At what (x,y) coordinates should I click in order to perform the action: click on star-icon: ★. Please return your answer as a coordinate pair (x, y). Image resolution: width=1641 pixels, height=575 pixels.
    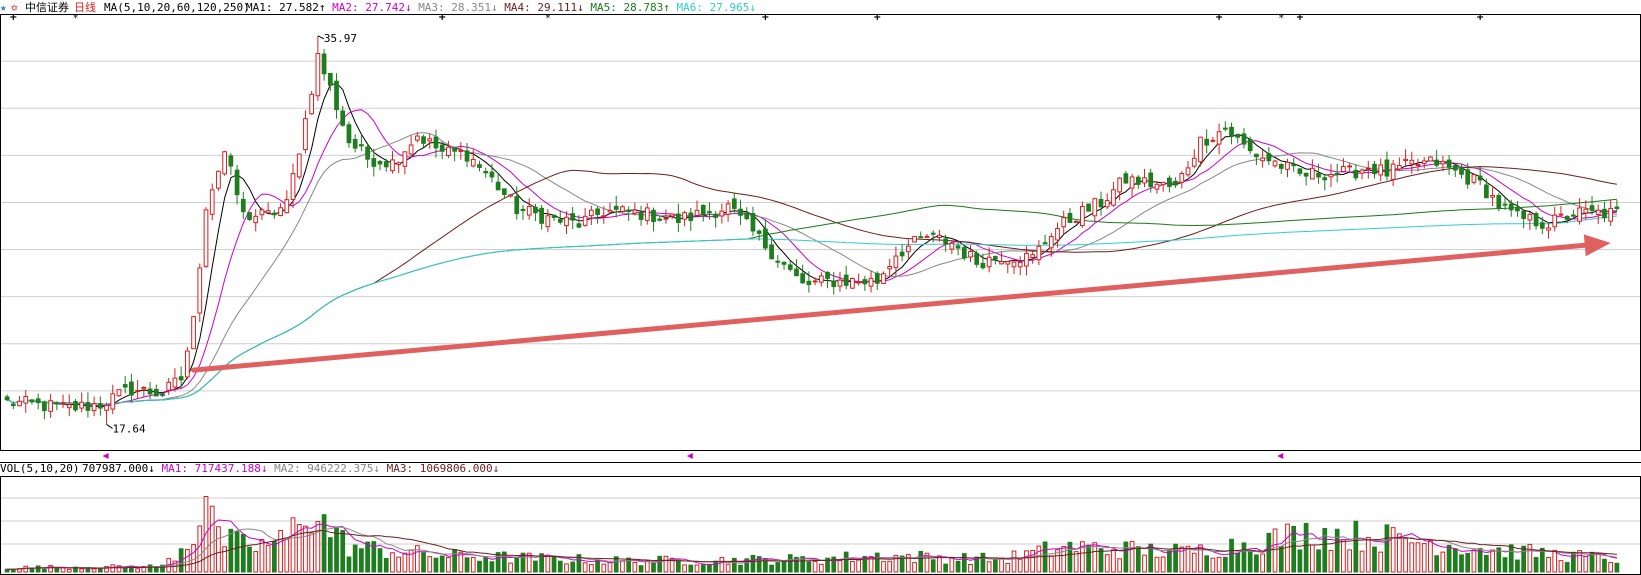
    Looking at the image, I should click on (3, 7).